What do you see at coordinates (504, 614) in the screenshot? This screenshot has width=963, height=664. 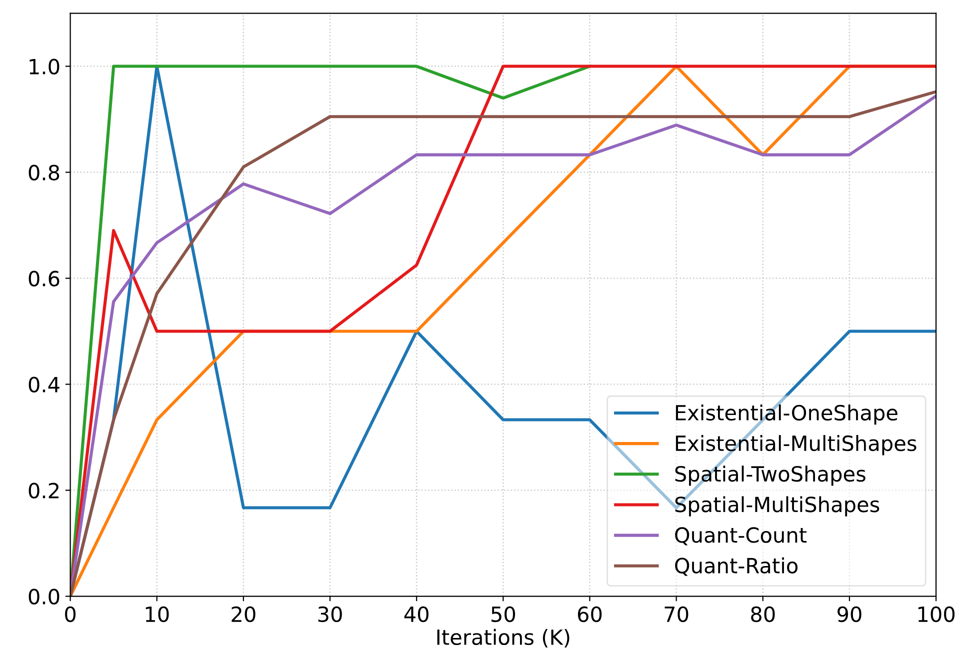 I see `x-tick-label: 50` at bounding box center [504, 614].